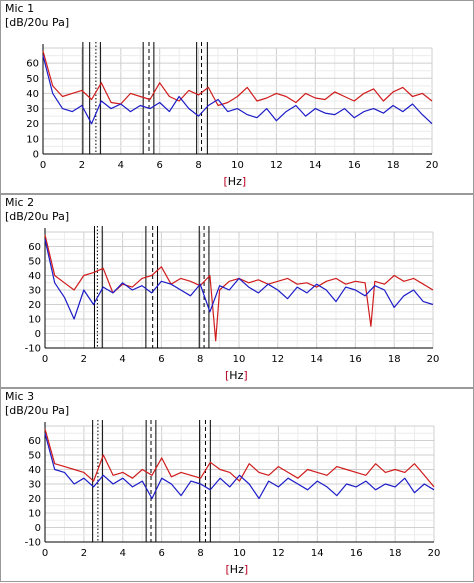  Describe the element at coordinates (20, 8) in the screenshot. I see `chart-title: Mic 1` at that location.